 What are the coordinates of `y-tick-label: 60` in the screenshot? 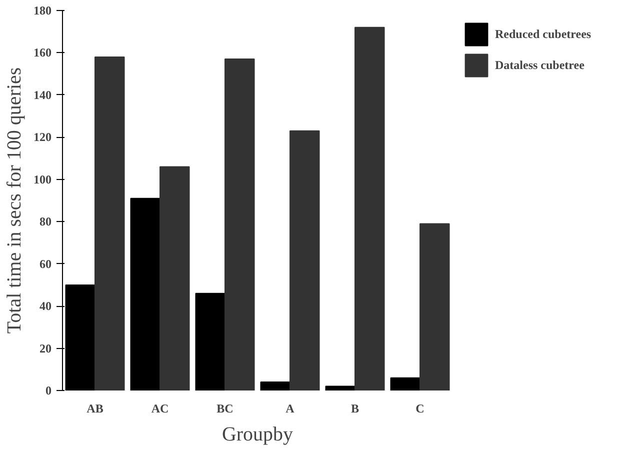 It's located at (46, 263).